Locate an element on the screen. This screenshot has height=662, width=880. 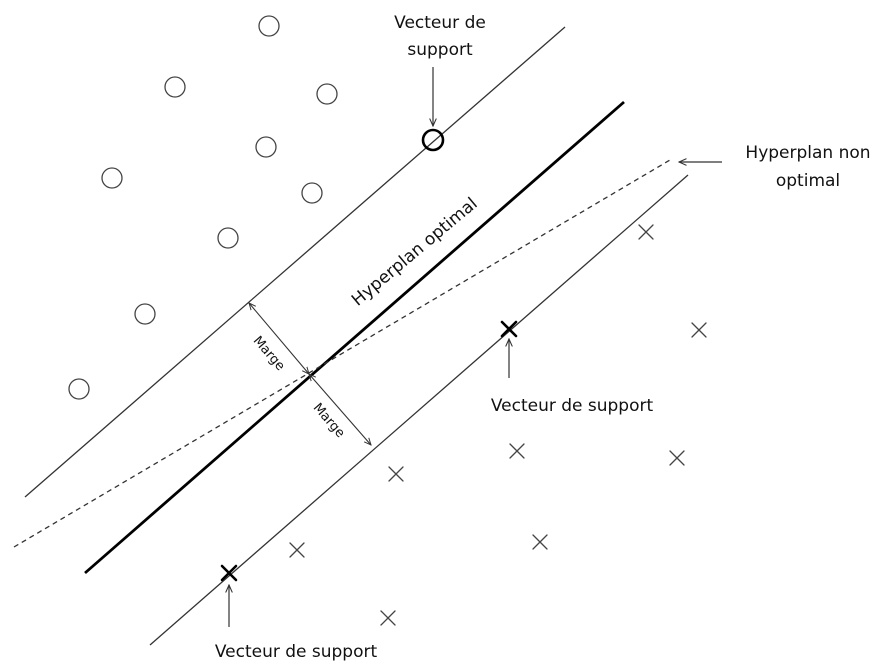
label-support-top-line1: Vecteur de is located at coordinates (440, 23).